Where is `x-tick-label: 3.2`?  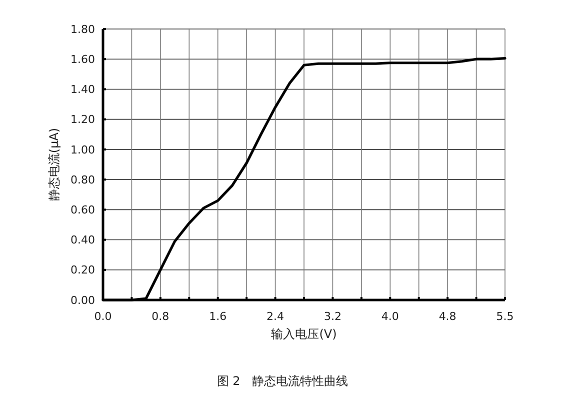 x-tick-label: 3.2 is located at coordinates (333, 316).